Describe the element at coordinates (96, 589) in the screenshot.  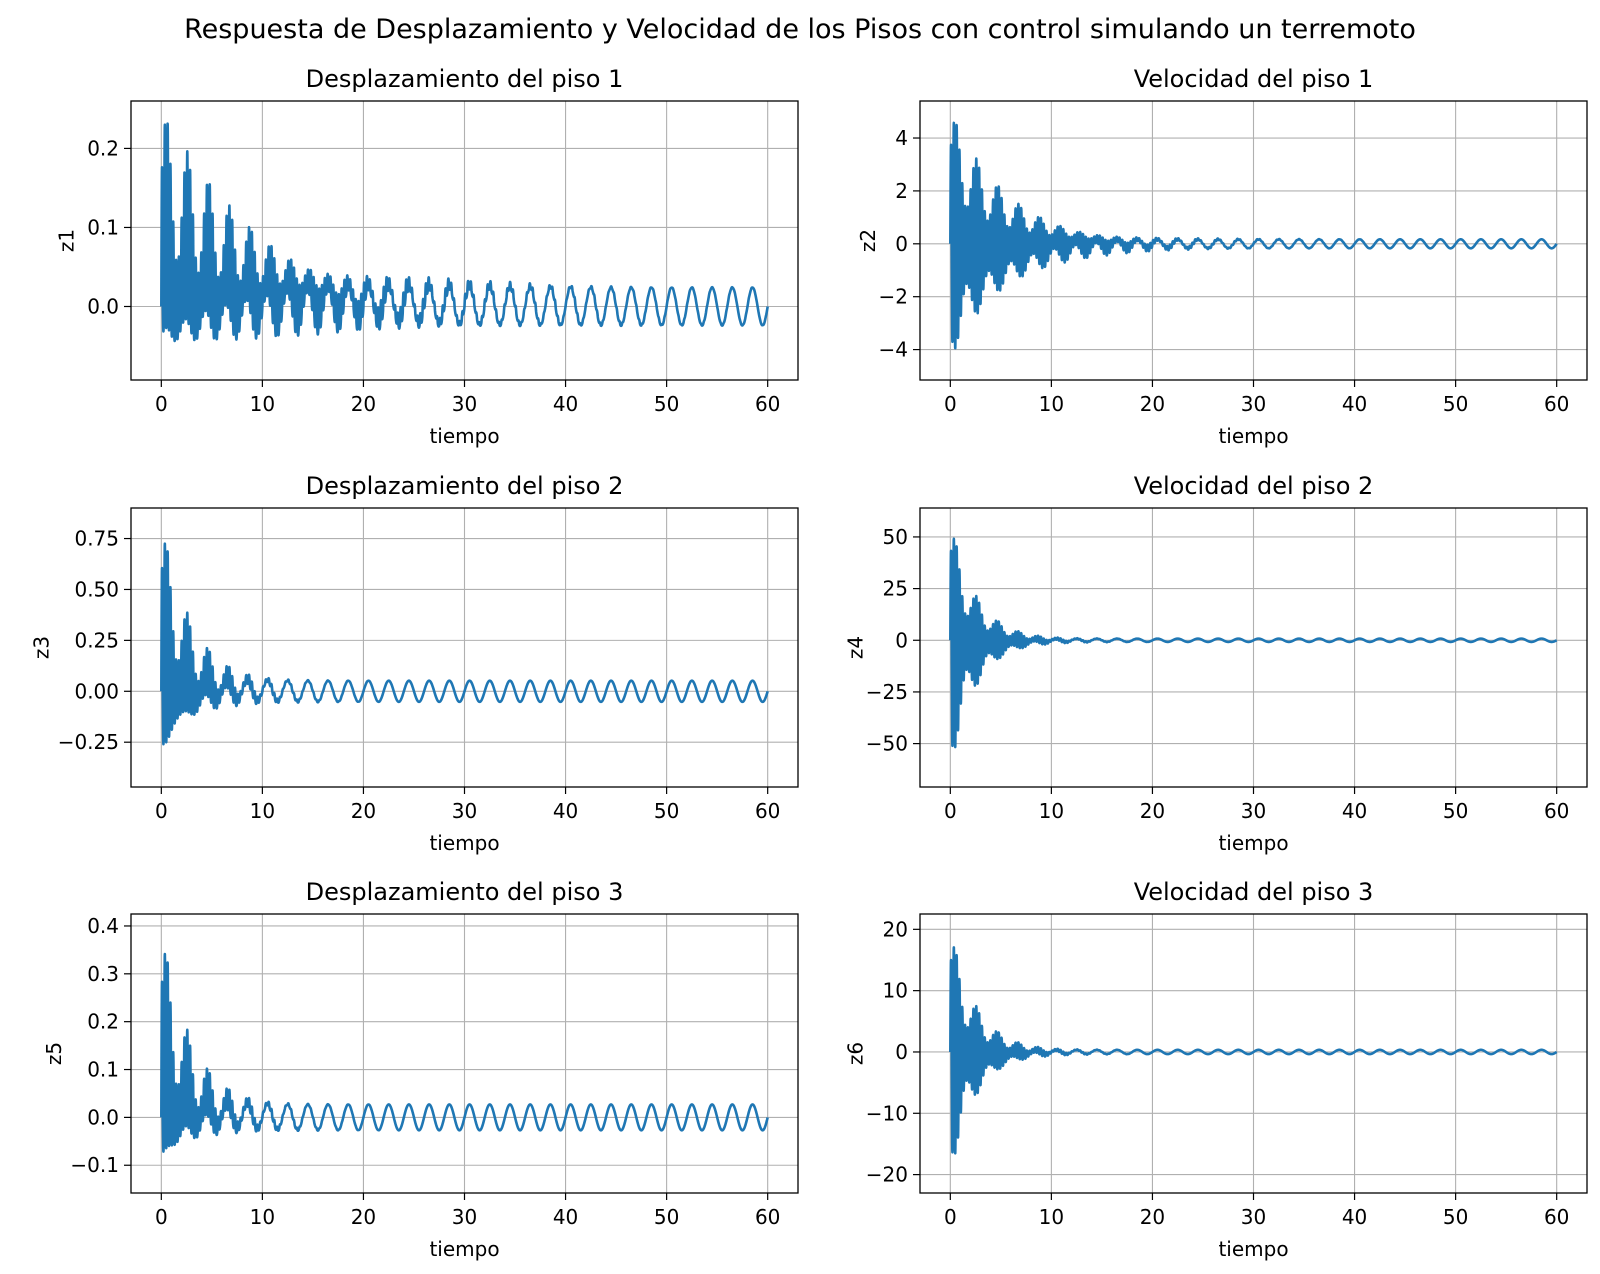
I see `y-tick-label: 0.50` at that location.